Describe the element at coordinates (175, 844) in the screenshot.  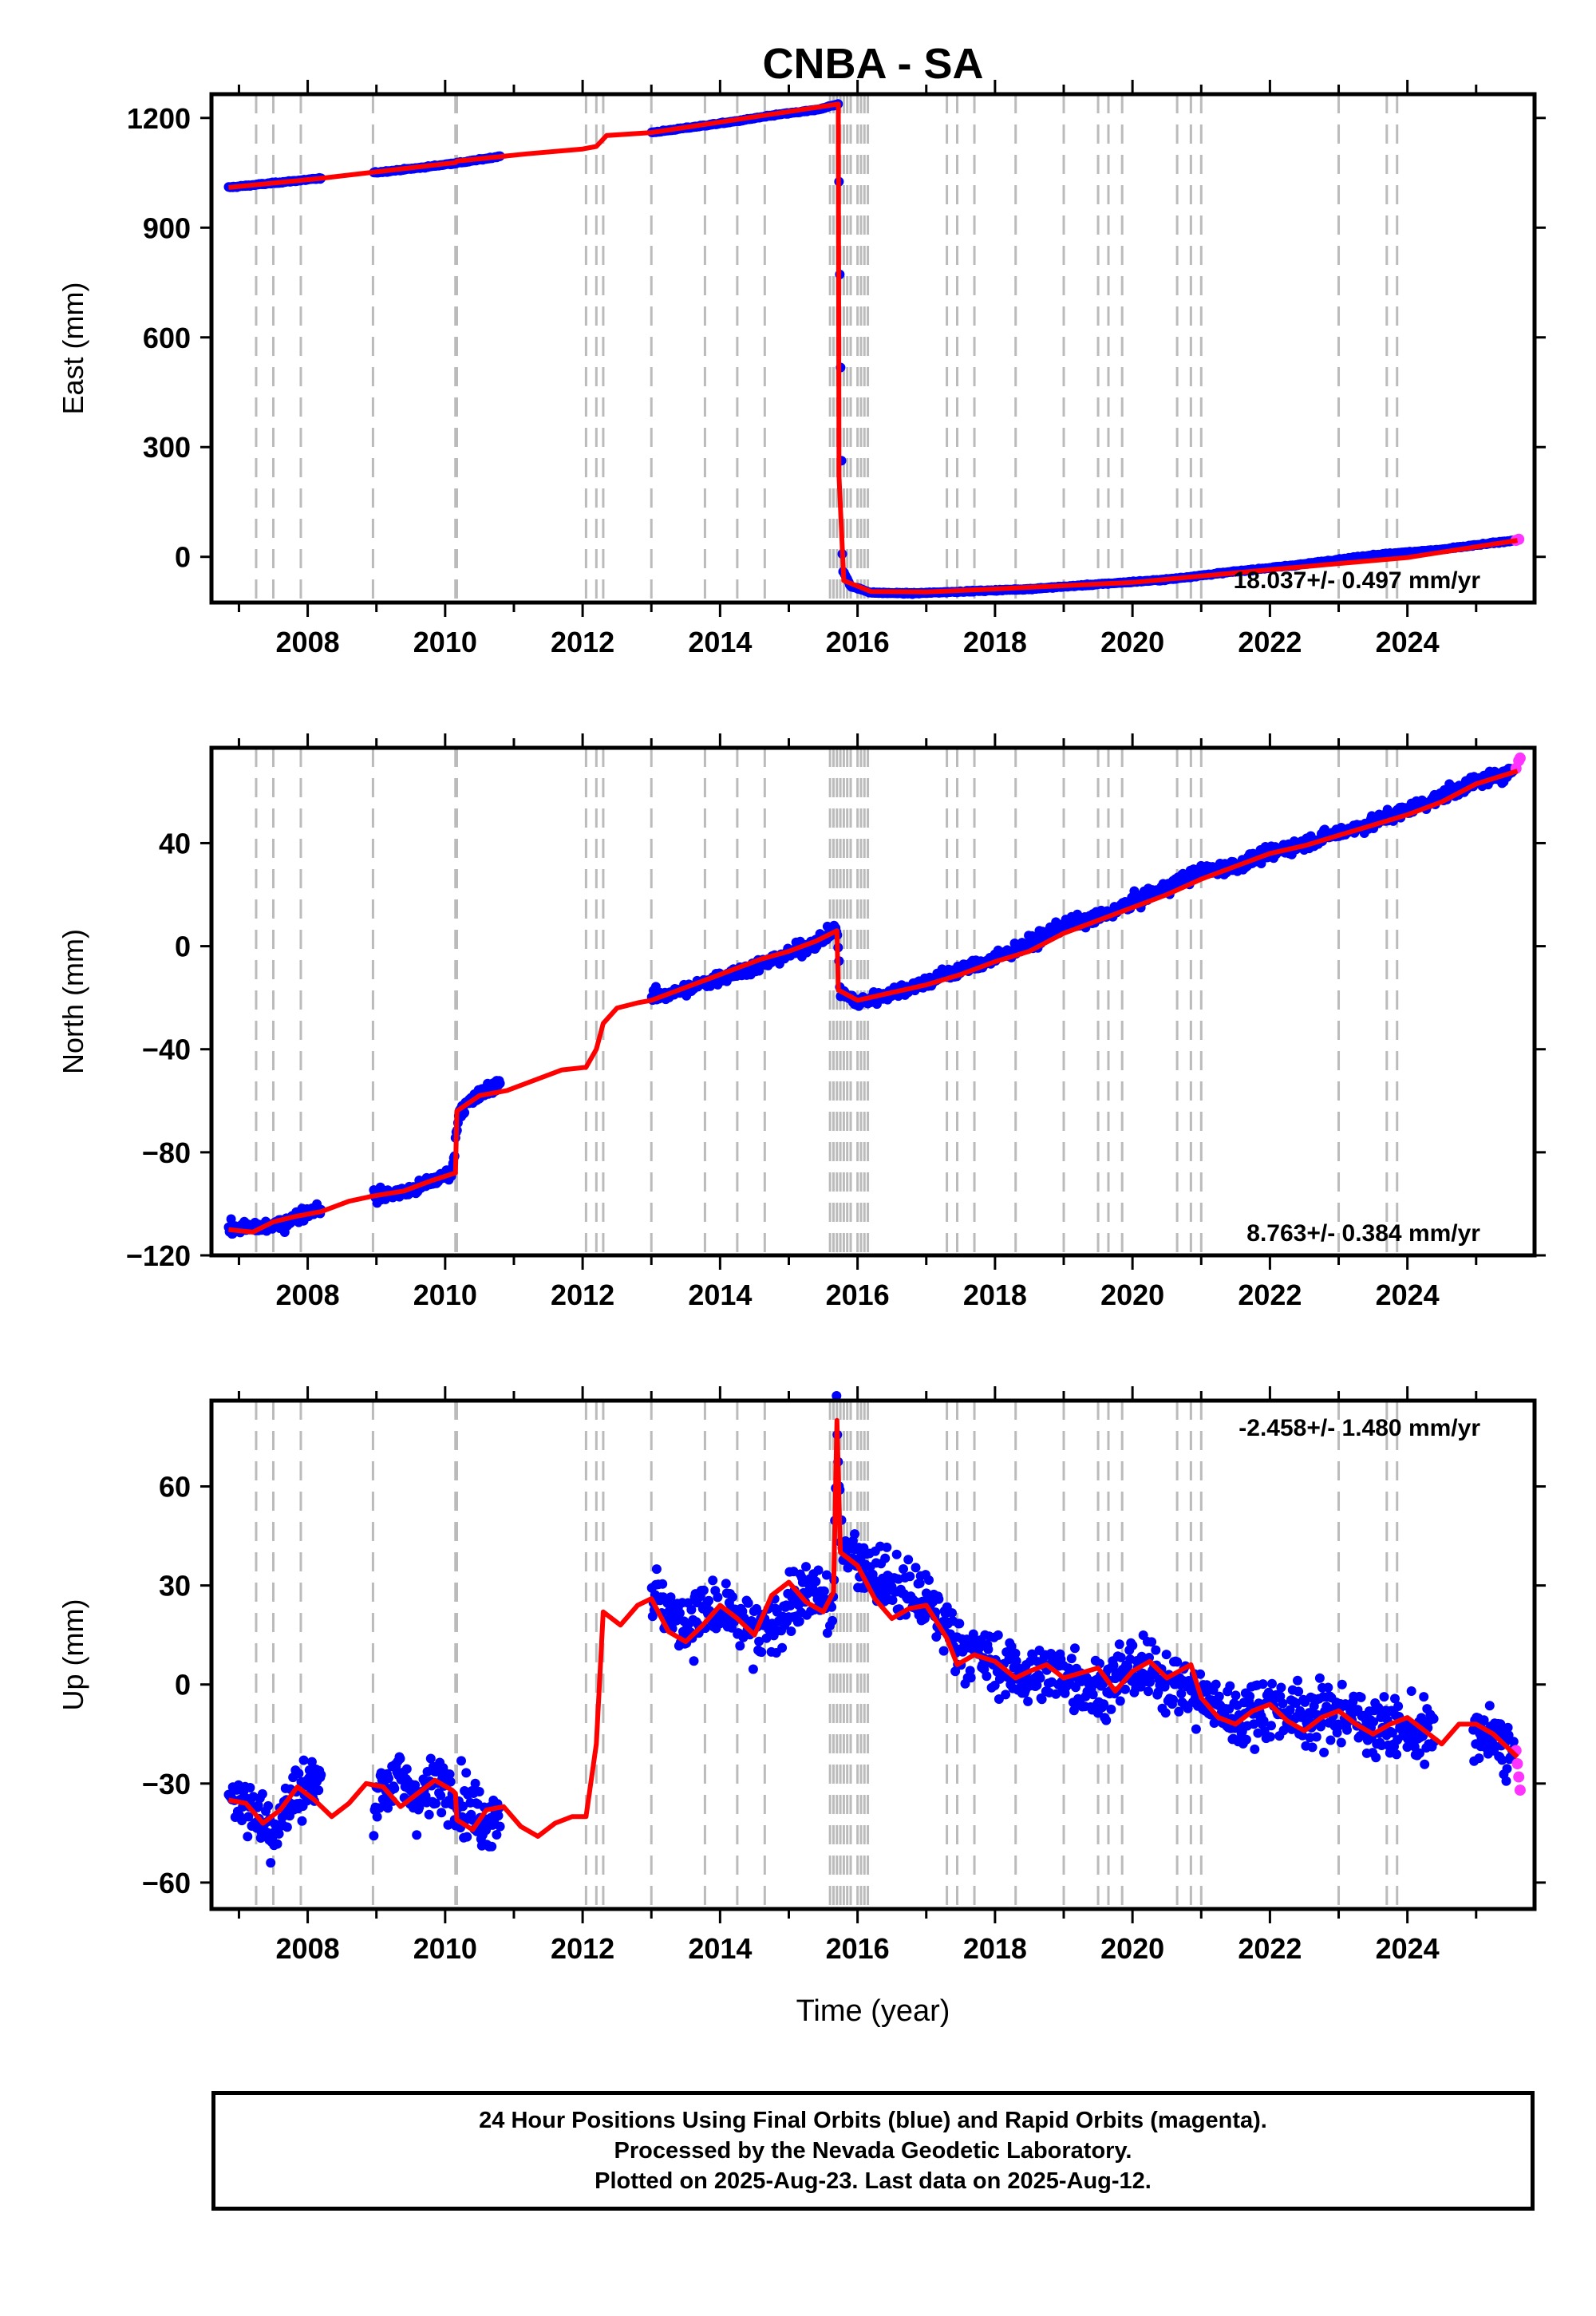
I see `y-tick-label: 40` at that location.